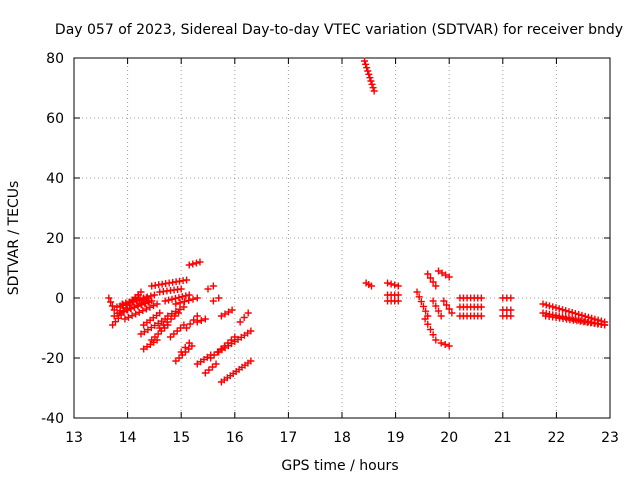 Image resolution: width=640 pixels, height=480 pixels. I want to click on y-tick-label: 20, so click(55, 239).